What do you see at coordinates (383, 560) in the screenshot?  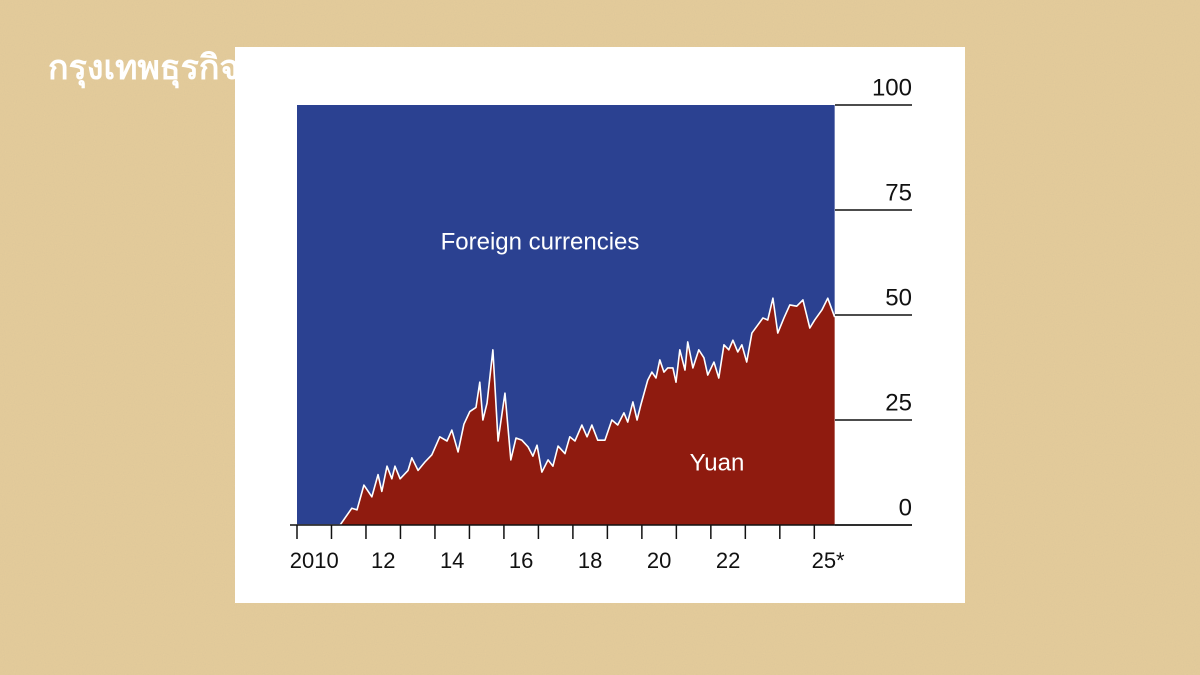 I see `x-tick-label: 12` at bounding box center [383, 560].